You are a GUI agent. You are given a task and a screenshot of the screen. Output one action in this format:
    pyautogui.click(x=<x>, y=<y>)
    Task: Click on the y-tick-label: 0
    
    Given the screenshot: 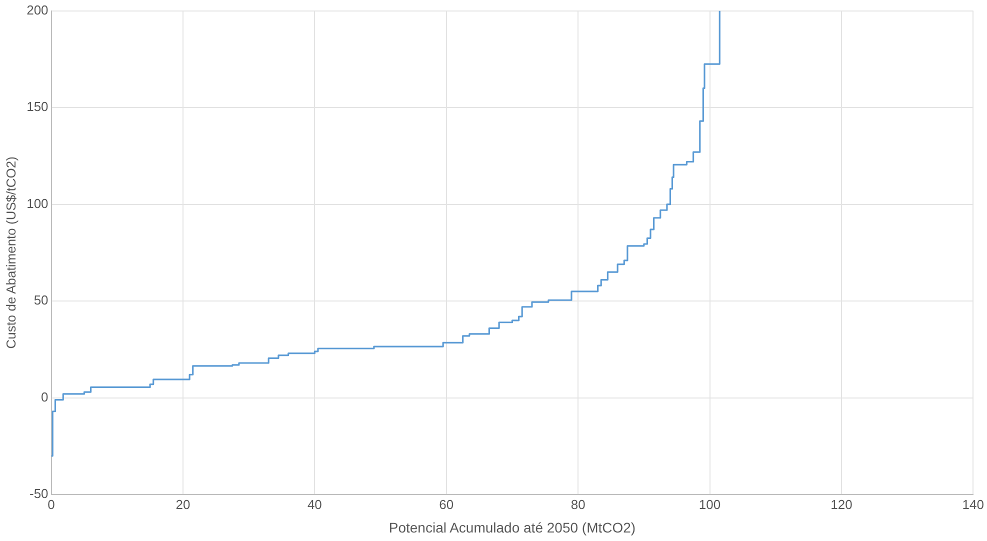 What is the action you would take?
    pyautogui.click(x=44, y=396)
    